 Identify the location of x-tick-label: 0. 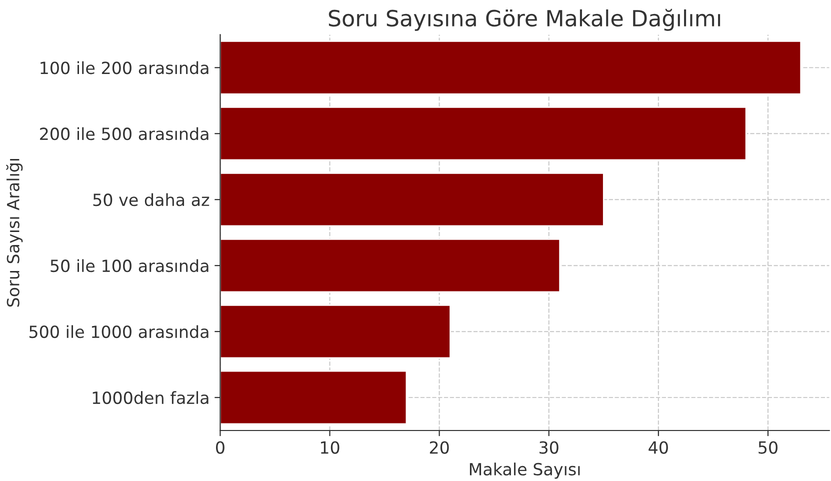
(220, 447).